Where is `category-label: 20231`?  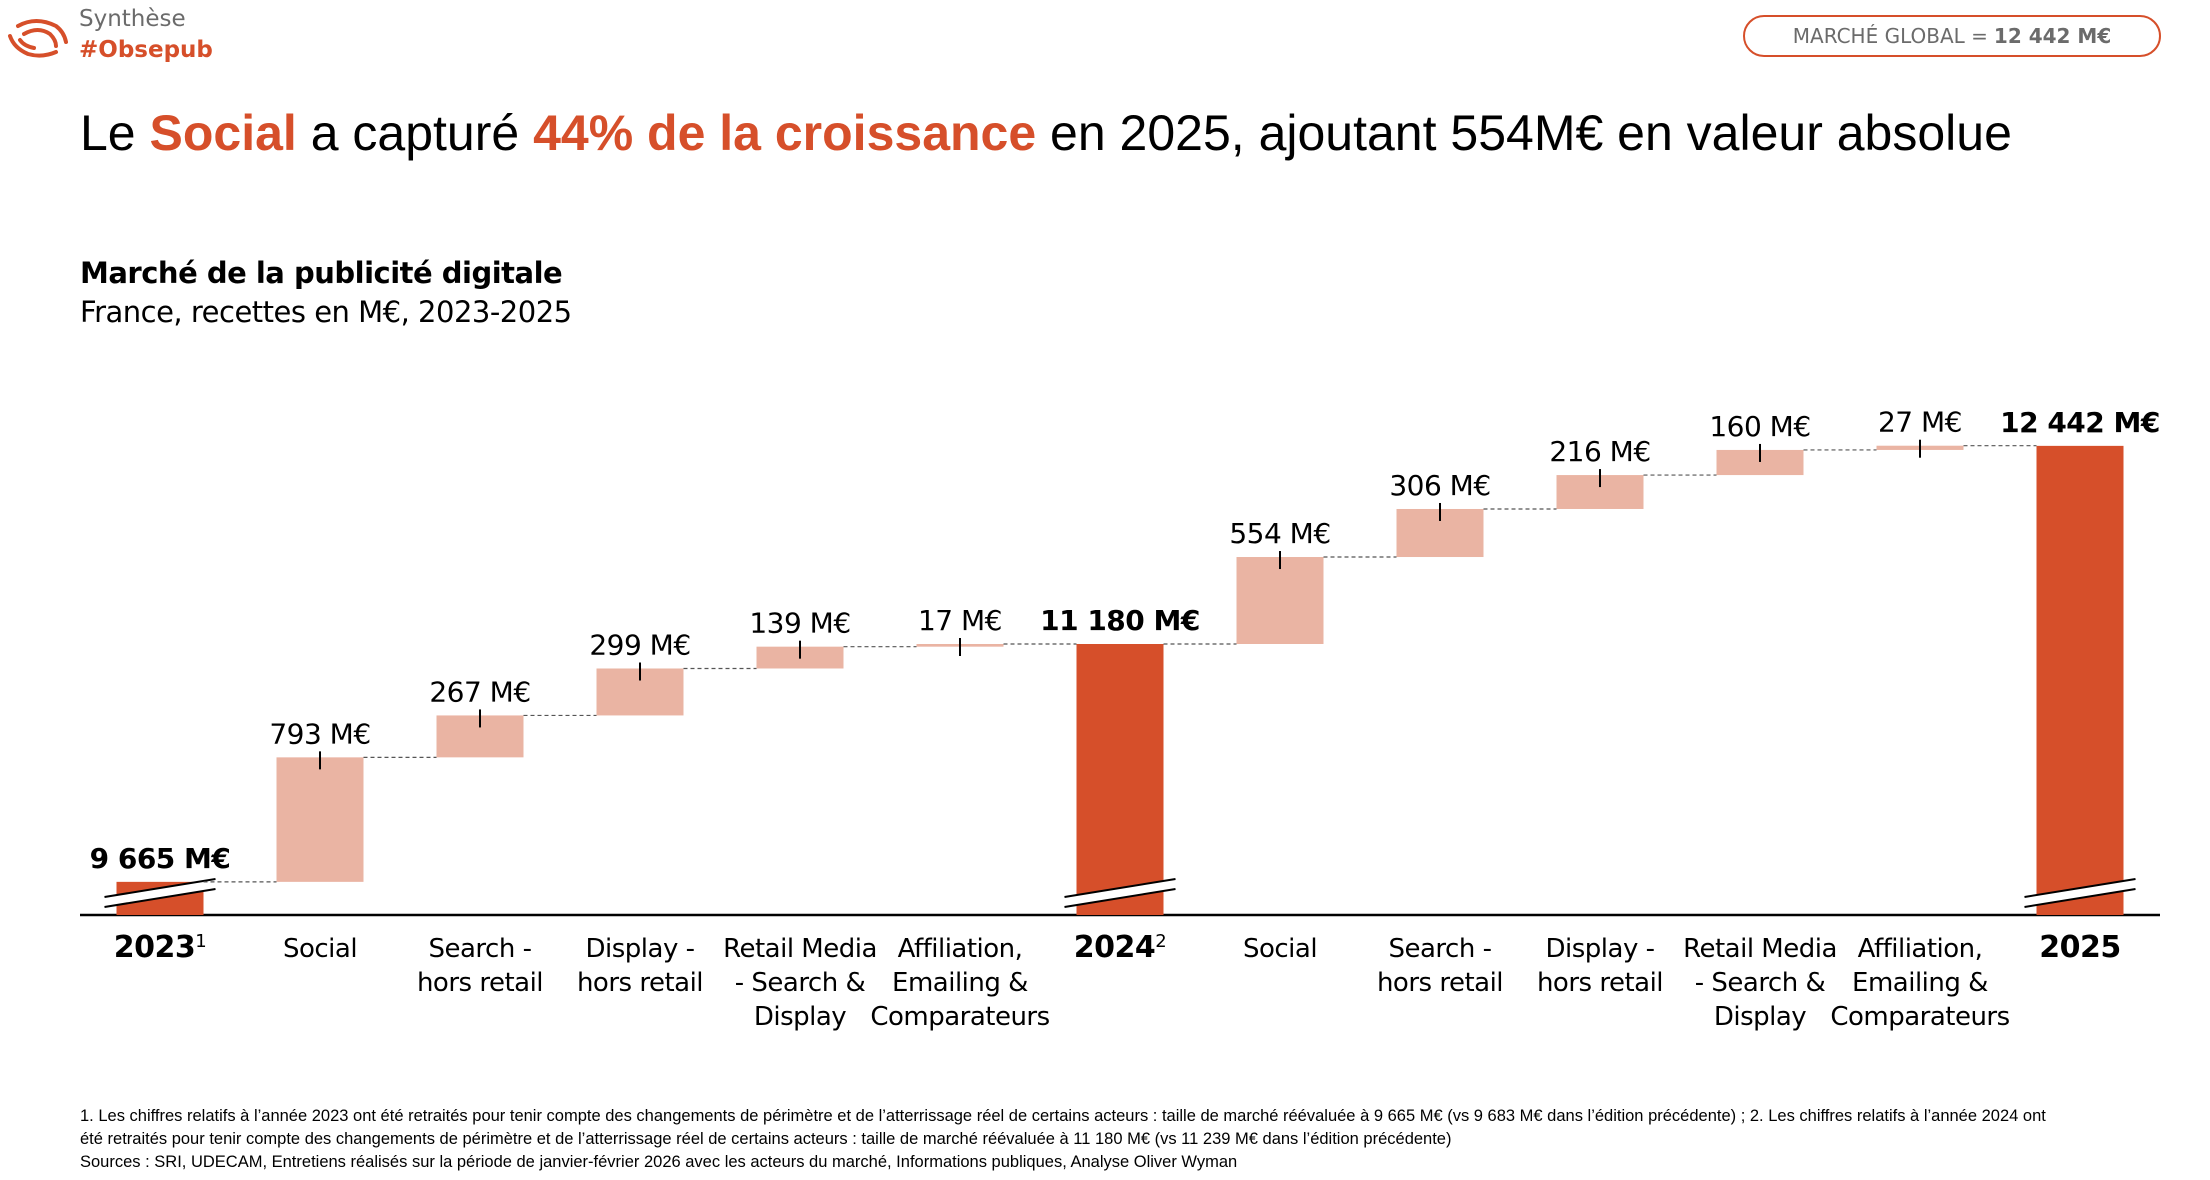 category-label: 20231 is located at coordinates (160, 947).